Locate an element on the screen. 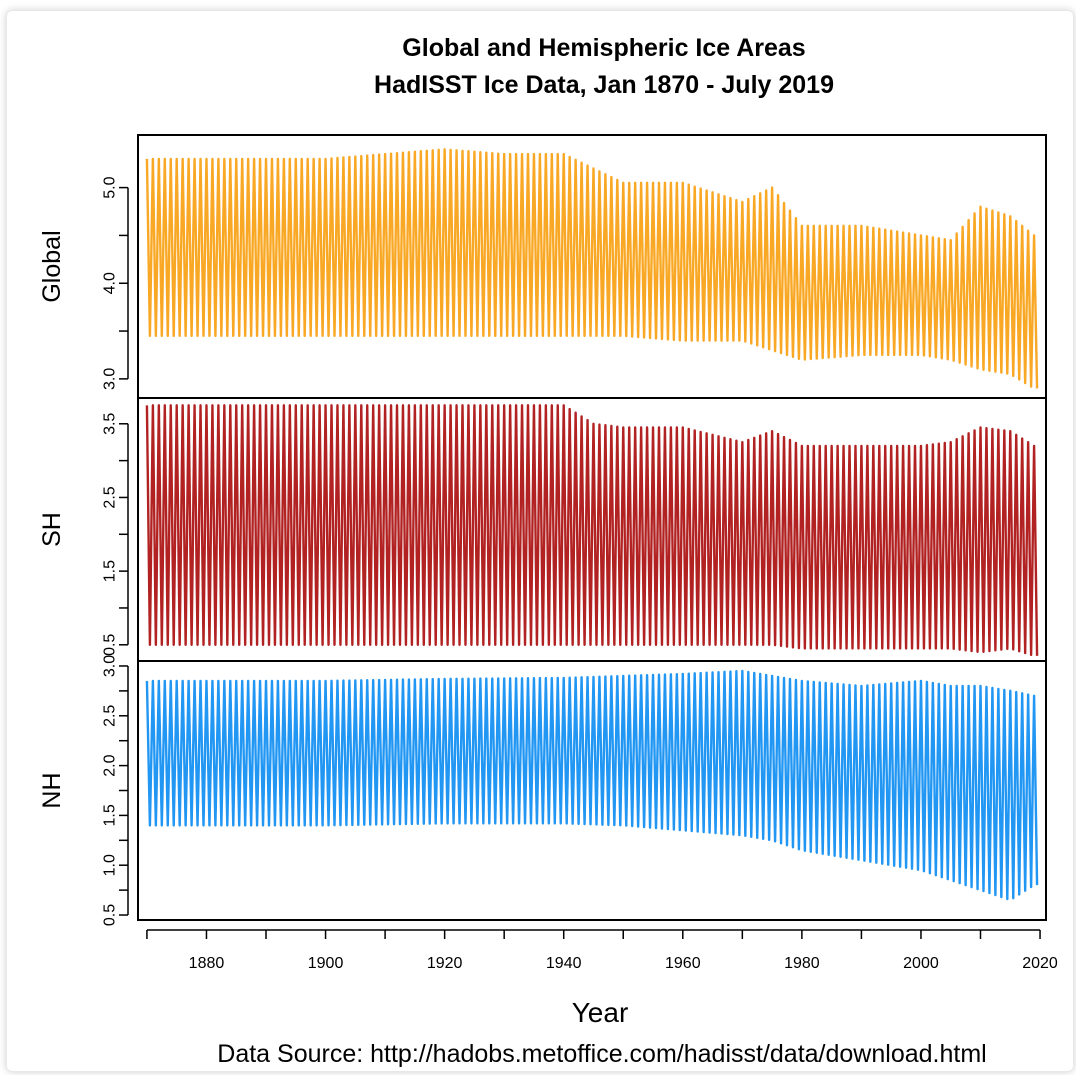  y-tick-label-nh: 1.5 is located at coordinates (110, 815).